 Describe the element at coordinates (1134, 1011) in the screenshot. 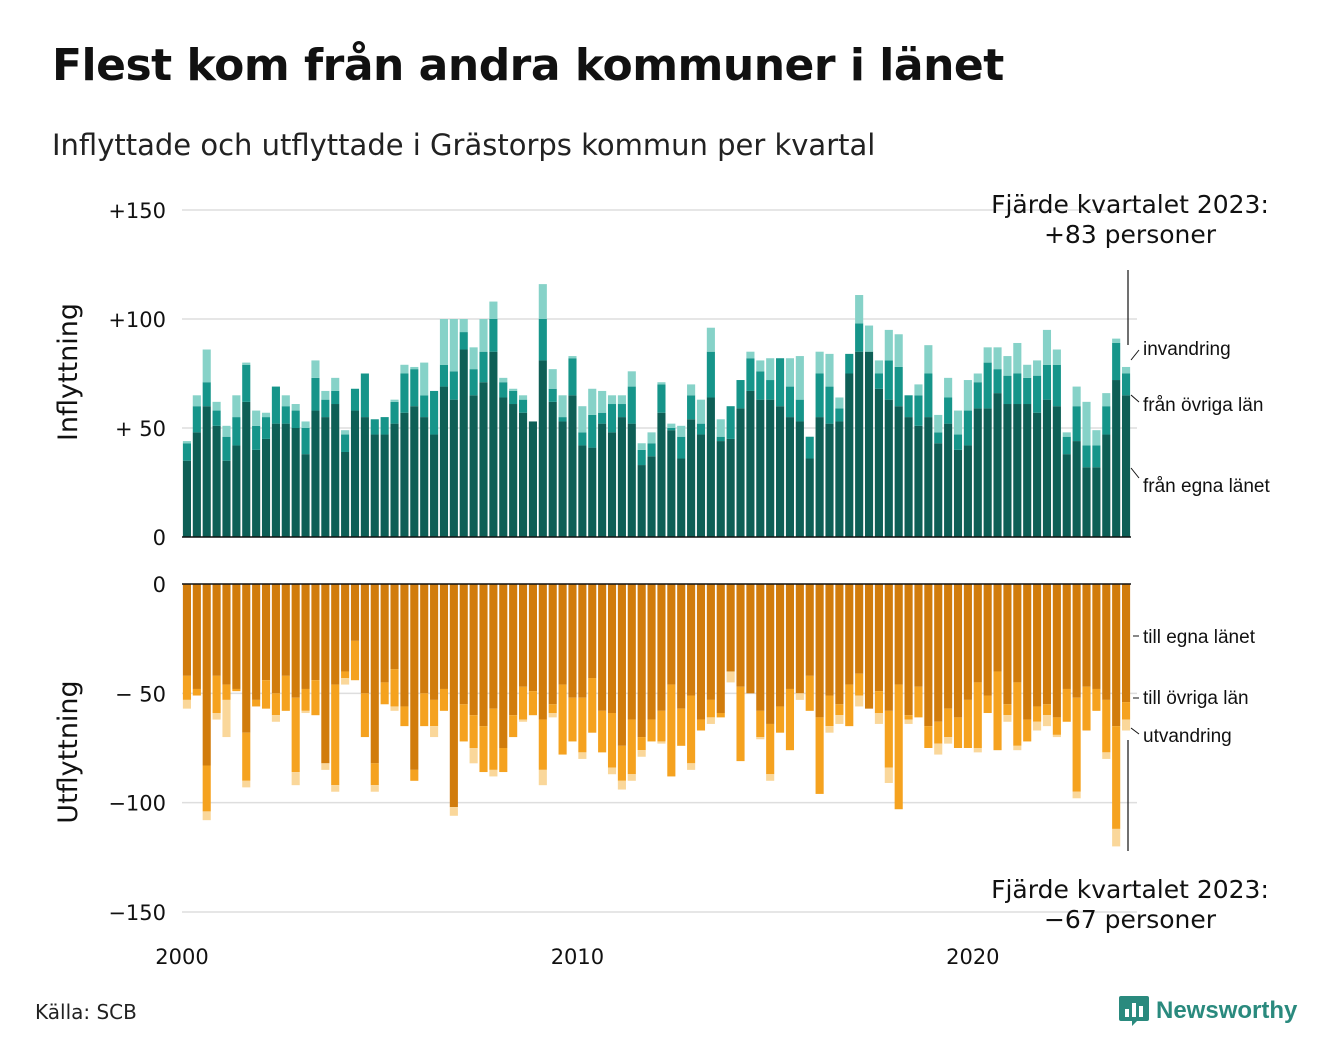

I see `newsworthy-chart-icon` at that location.